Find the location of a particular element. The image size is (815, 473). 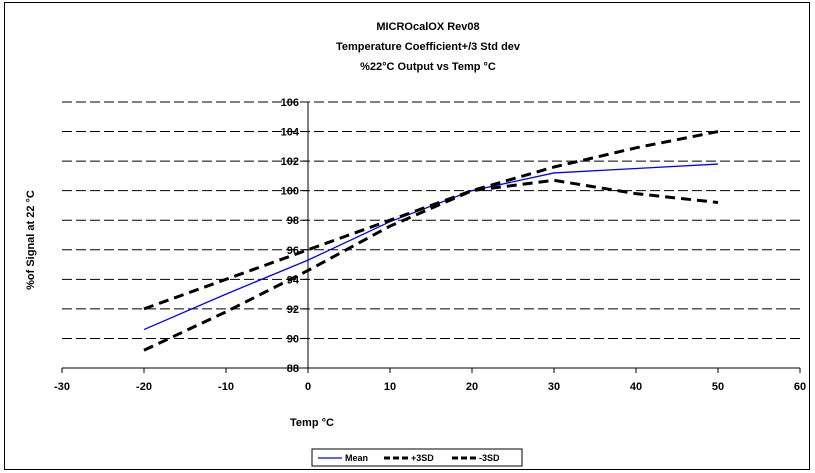

y-tick-label: 102 is located at coordinates (290, 162).